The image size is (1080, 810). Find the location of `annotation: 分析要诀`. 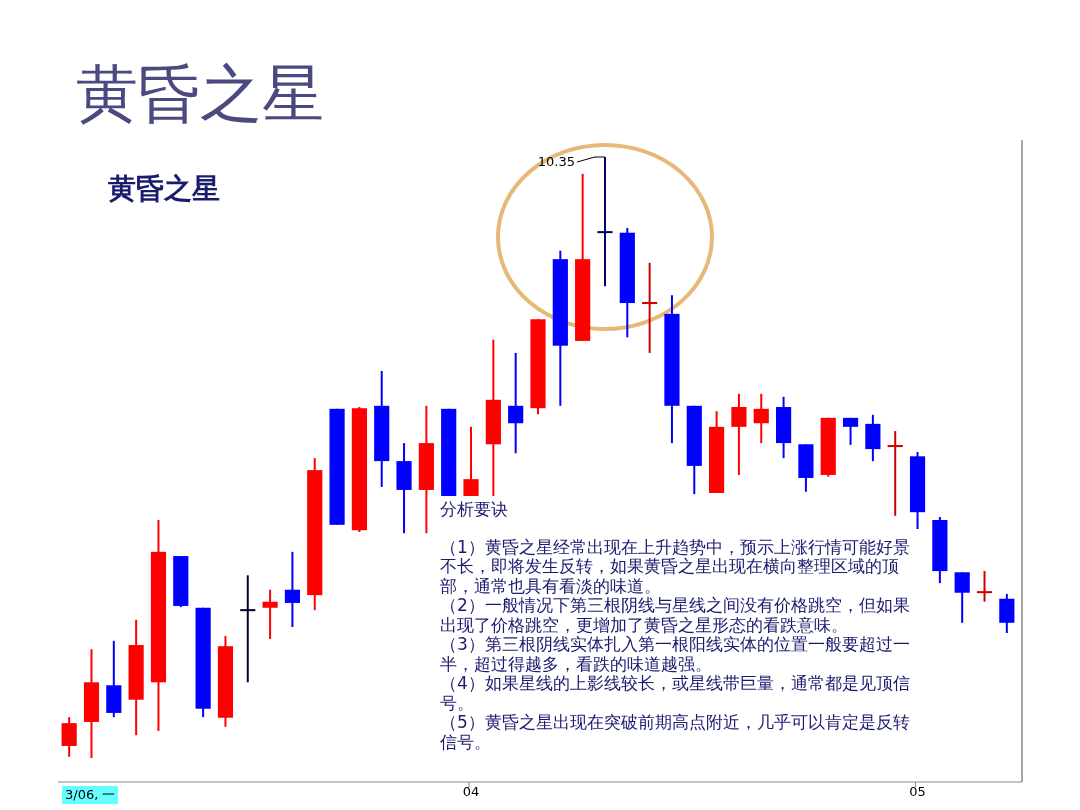

annotation: 分析要诀 is located at coordinates (474, 509).